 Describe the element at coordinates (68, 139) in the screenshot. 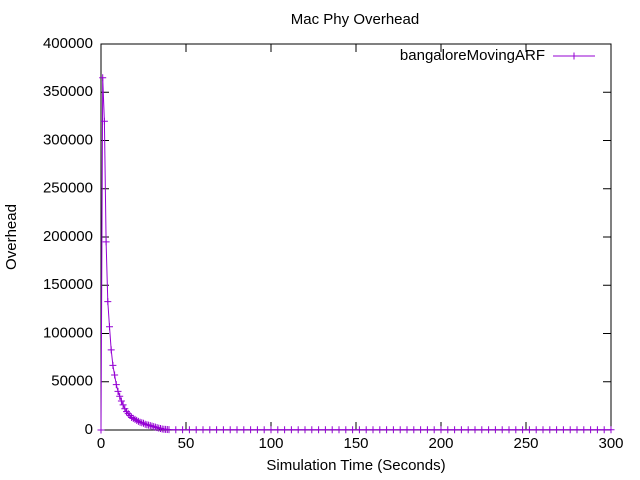

I see `y-tick-label: 300000` at that location.